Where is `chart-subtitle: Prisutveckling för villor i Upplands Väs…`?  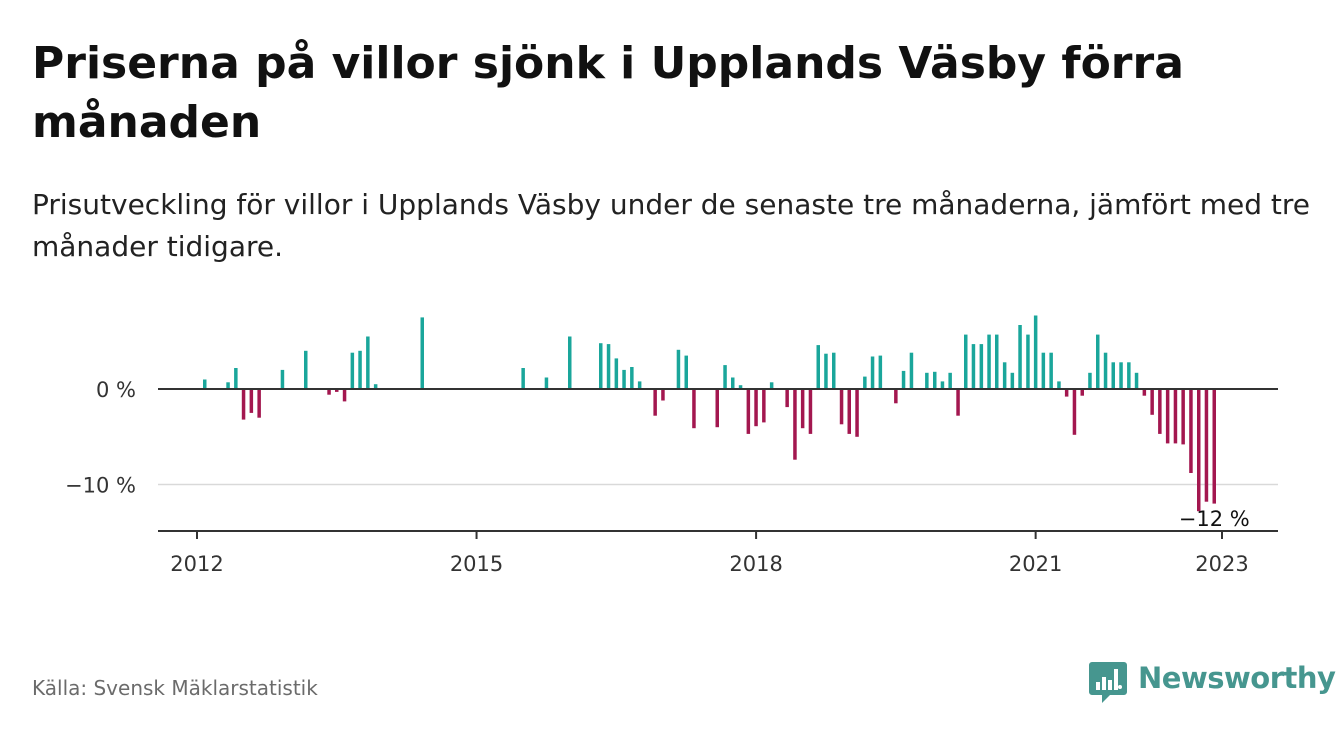 chart-subtitle: Prisutveckling för villor i Upplands Väs… is located at coordinates (671, 225).